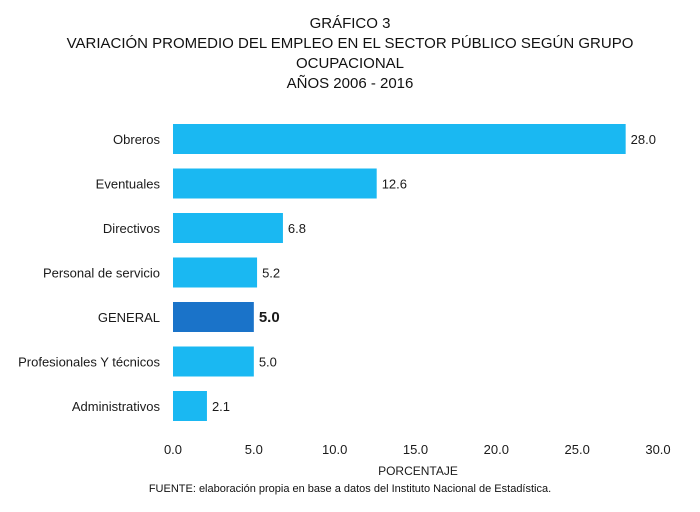 The width and height of the screenshot is (700, 512). I want to click on data-label: 28.0, so click(643, 139).